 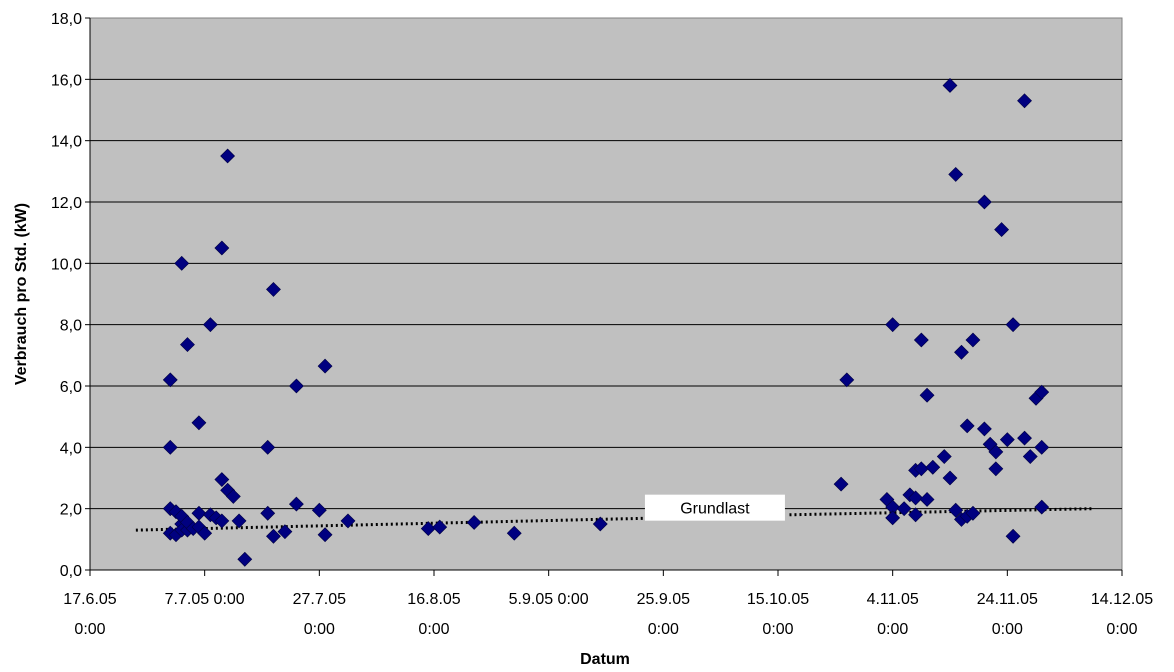 I want to click on y-tick-label: 6,0, so click(x=71, y=387).